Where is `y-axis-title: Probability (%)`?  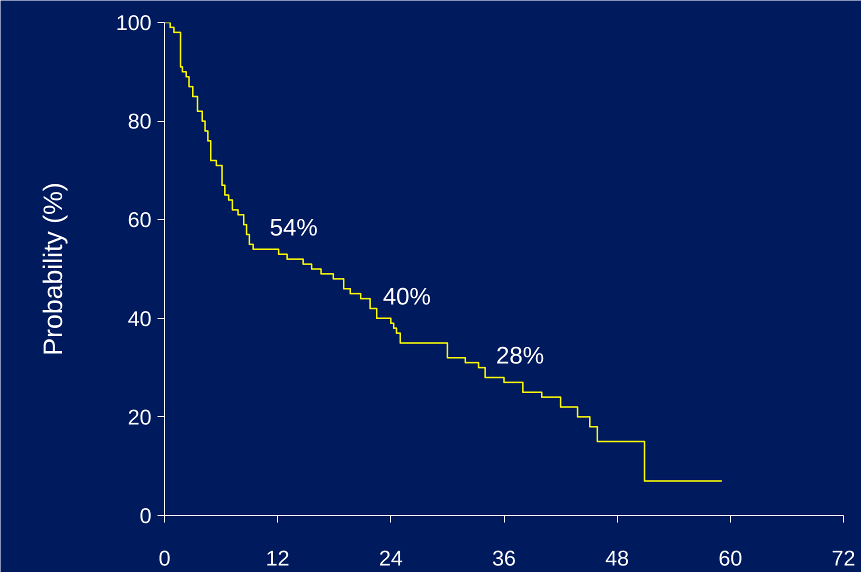 y-axis-title: Probability (%) is located at coordinates (53, 269).